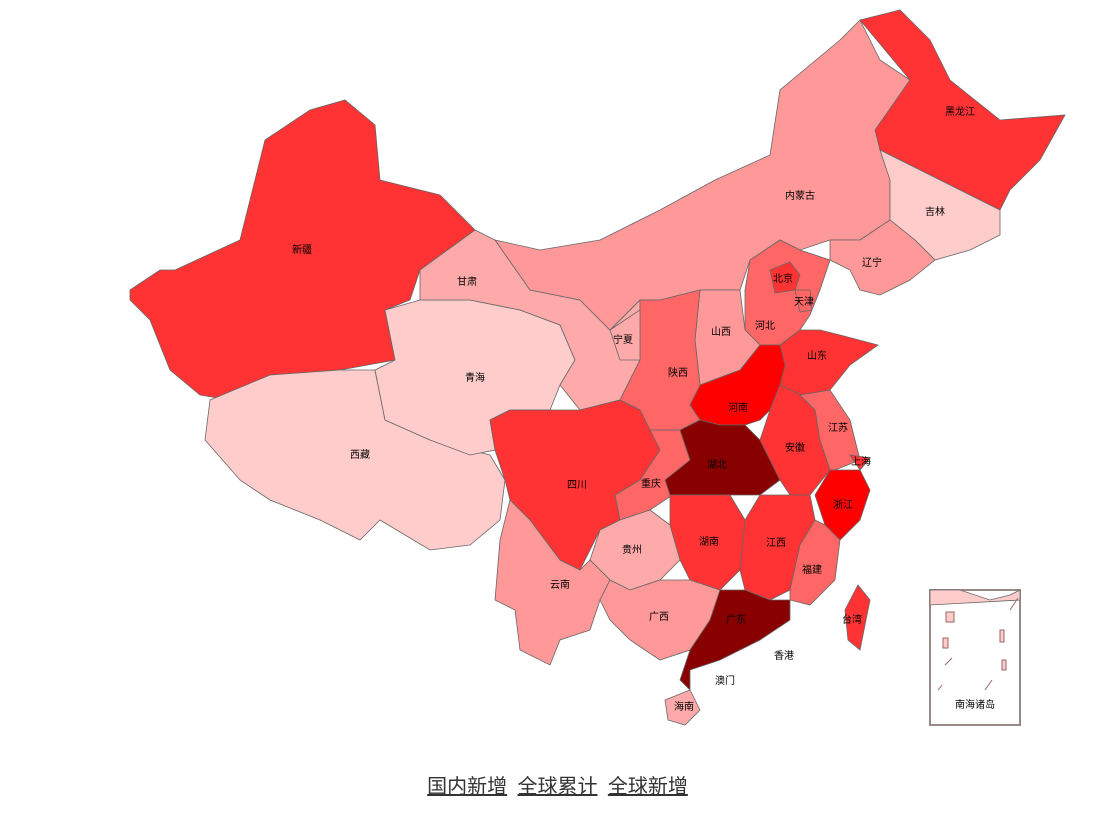 The width and height of the screenshot is (1115, 832). What do you see at coordinates (651, 483) in the screenshot?
I see `province-label: 重庆` at bounding box center [651, 483].